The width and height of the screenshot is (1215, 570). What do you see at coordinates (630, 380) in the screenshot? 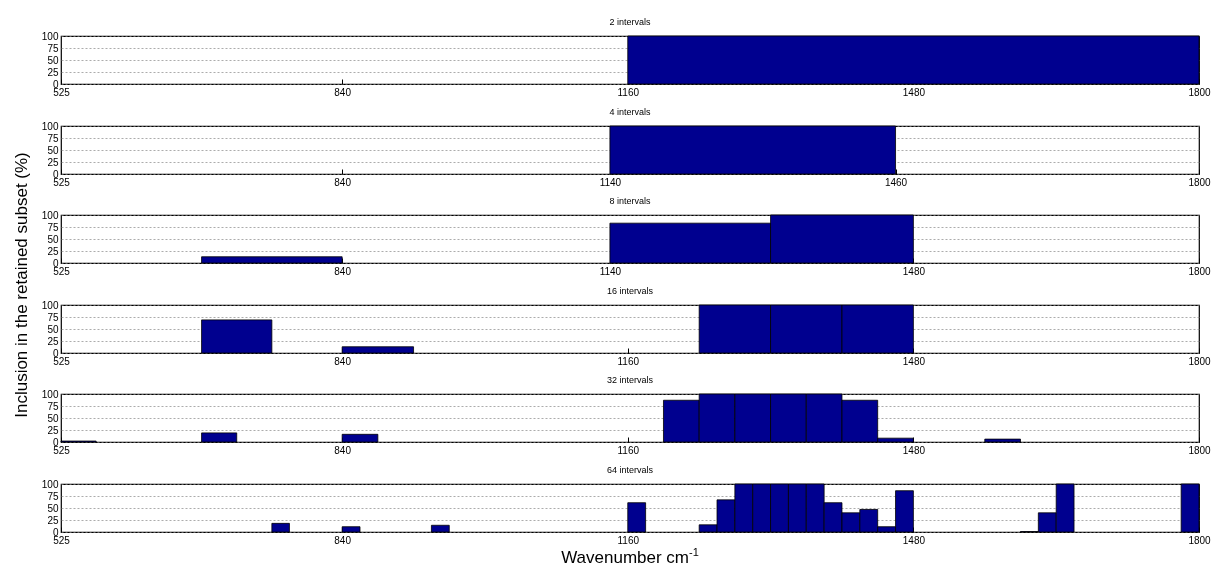
I see `chart-title: 32 intervals` at bounding box center [630, 380].